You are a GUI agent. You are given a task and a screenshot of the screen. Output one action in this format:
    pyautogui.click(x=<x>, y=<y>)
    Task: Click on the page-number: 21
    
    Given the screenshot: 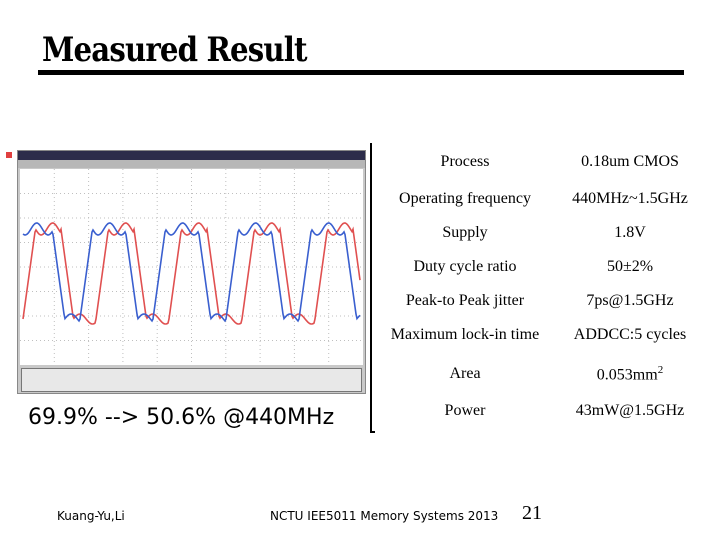 What is the action you would take?
    pyautogui.click(x=532, y=513)
    